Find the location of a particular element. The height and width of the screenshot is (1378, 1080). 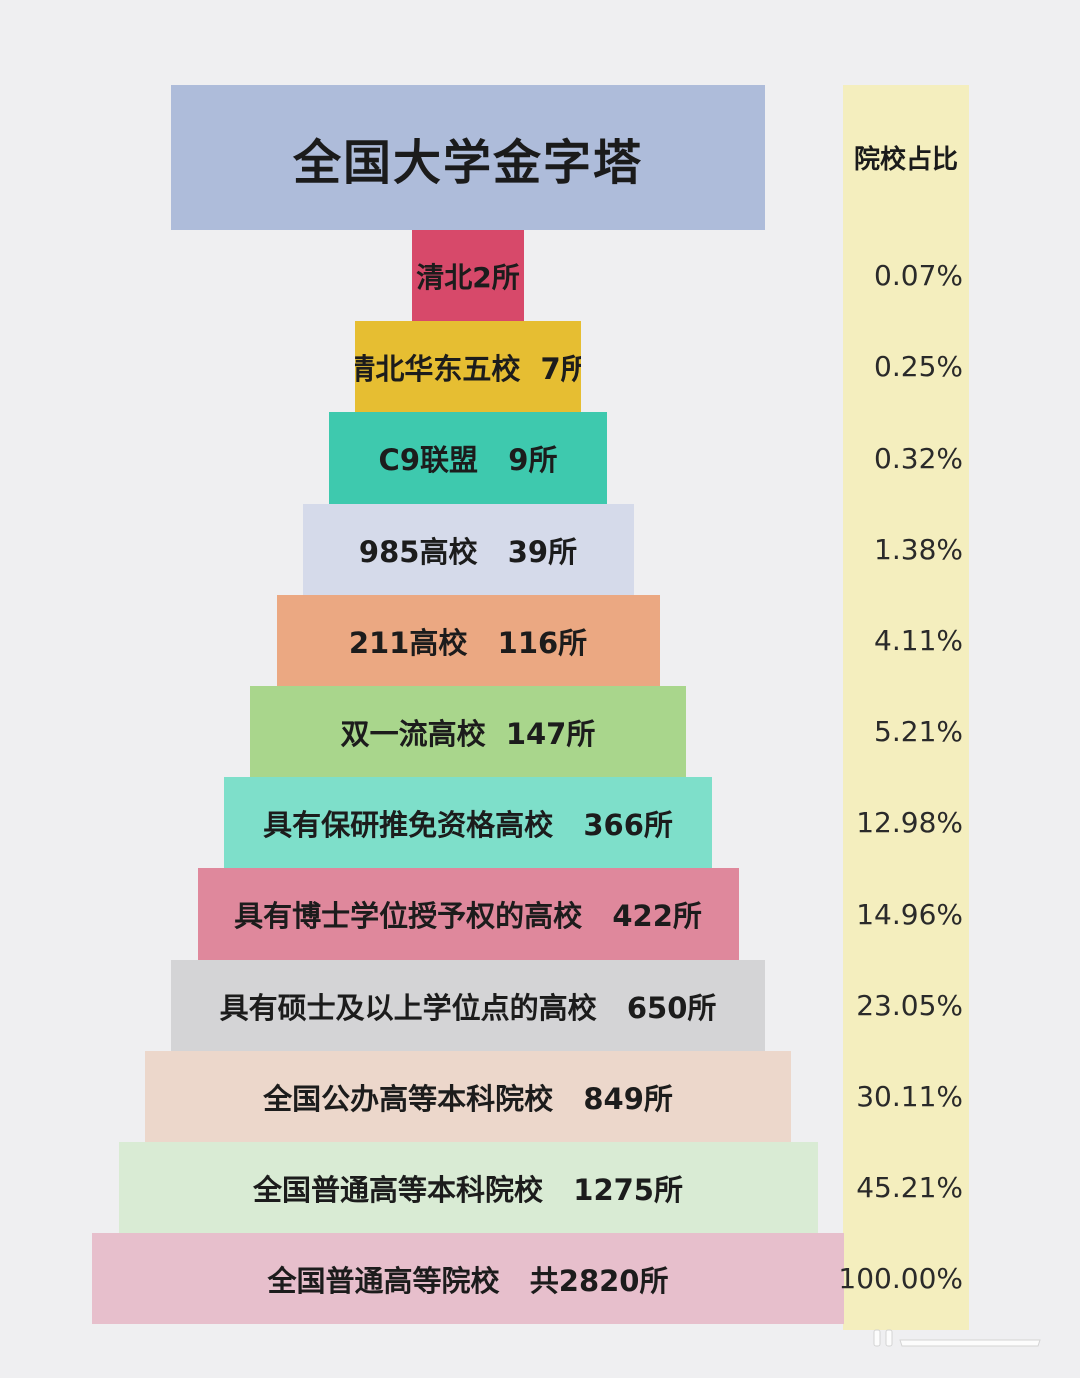

tier-label: 全国普通高等院校 共2820所 is located at coordinates (468, 1280).